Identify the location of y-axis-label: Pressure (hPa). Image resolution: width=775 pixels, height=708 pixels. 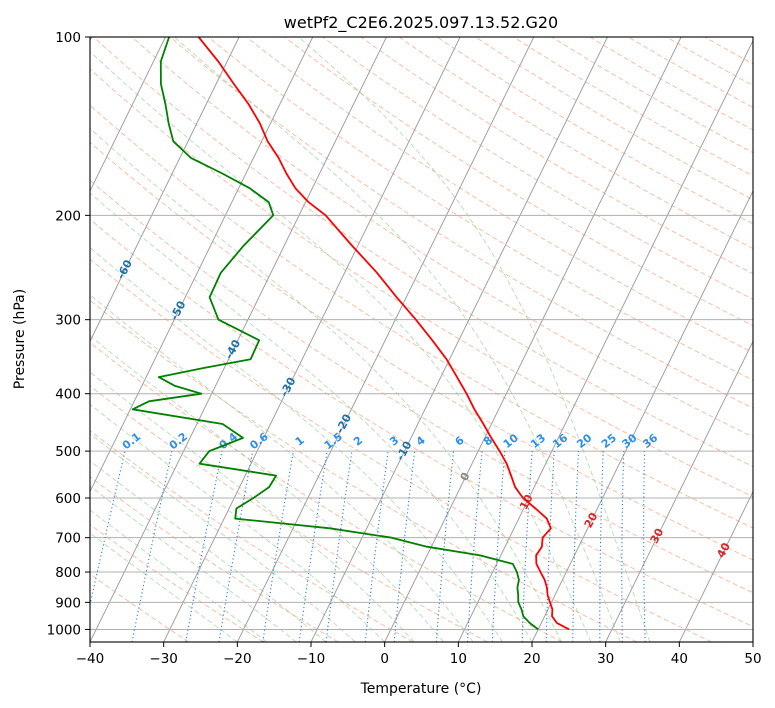
(20, 339).